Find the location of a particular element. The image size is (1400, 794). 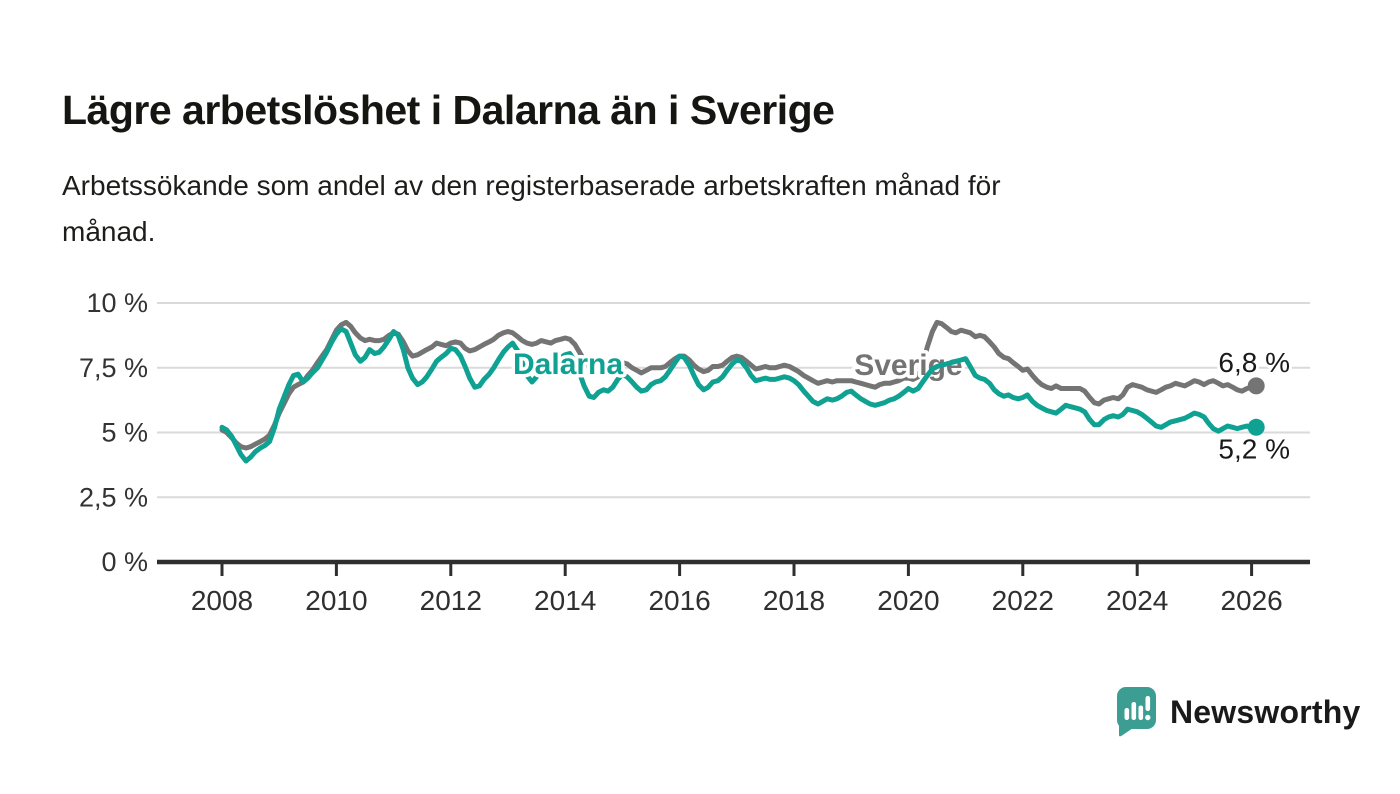

x-axis-tick-label: 2024 is located at coordinates (1137, 600).